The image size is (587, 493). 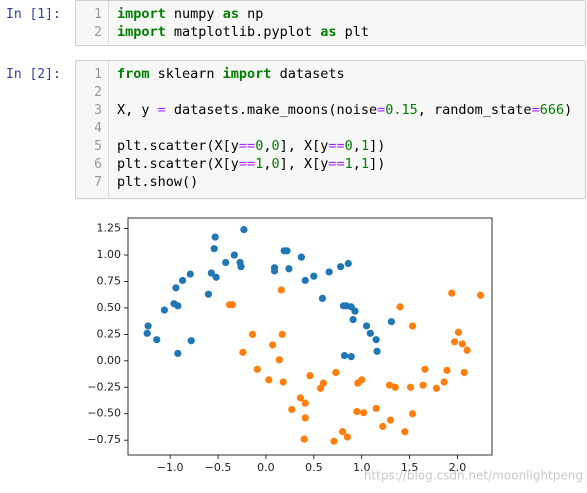 I want to click on y-tick-label: 0.00, so click(x=109, y=360).